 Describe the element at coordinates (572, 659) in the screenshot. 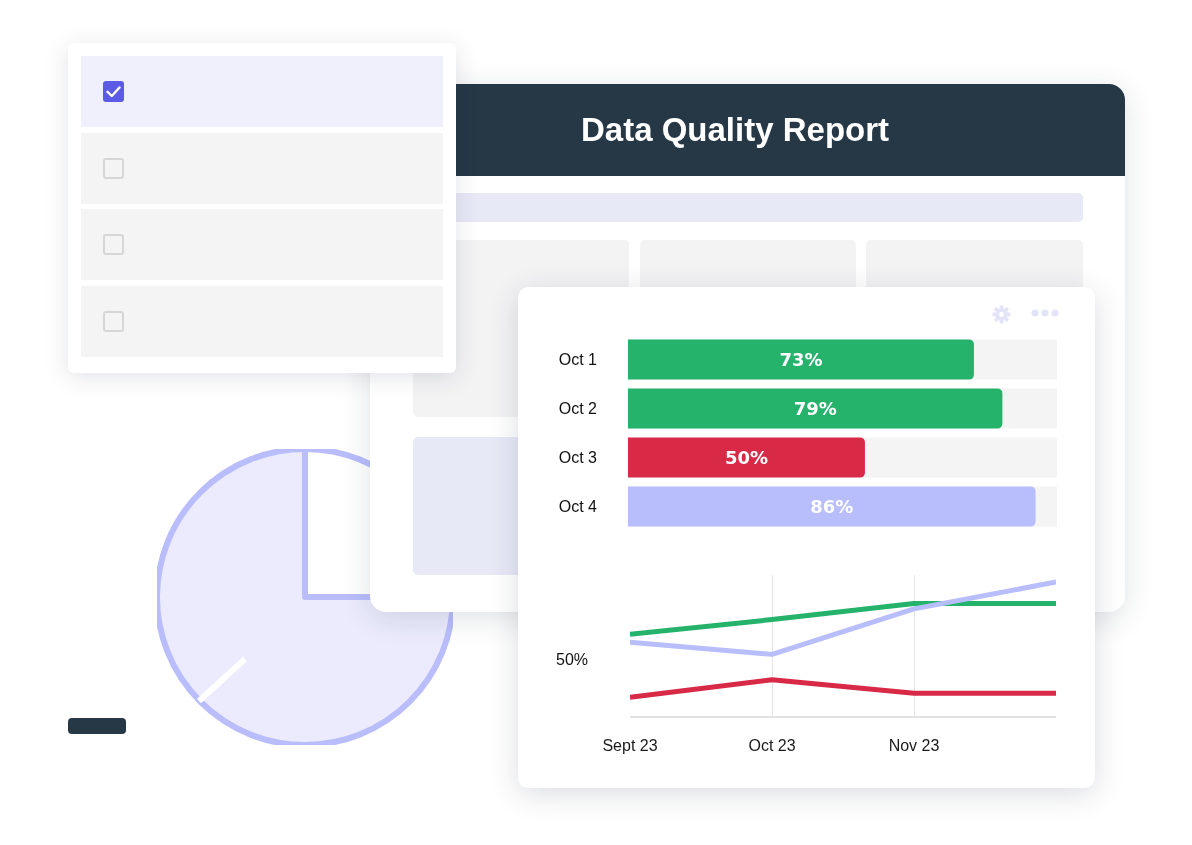

I see `text: 50%` at that location.